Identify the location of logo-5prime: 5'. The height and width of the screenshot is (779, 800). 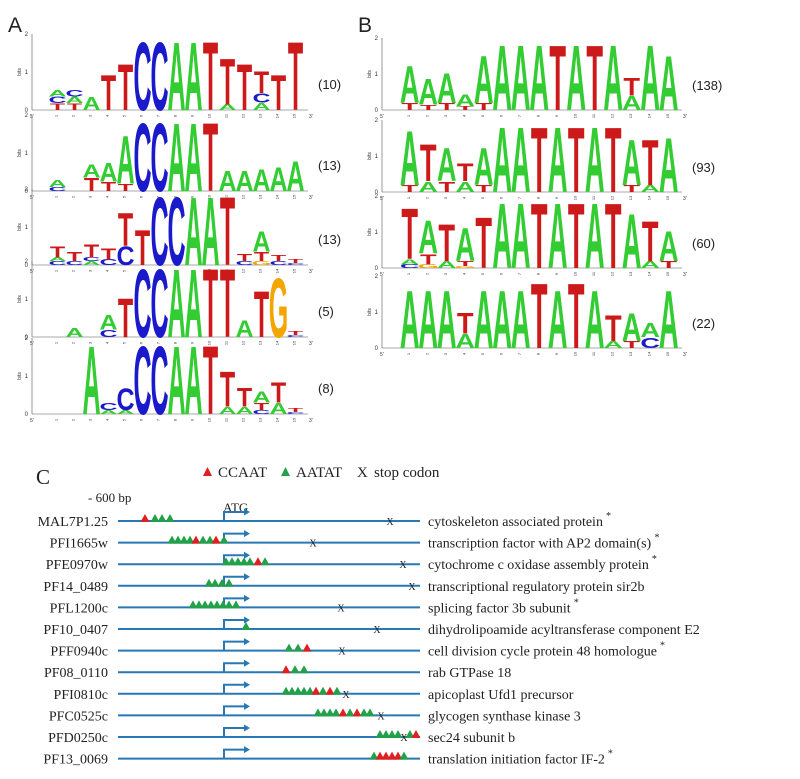
(382, 275).